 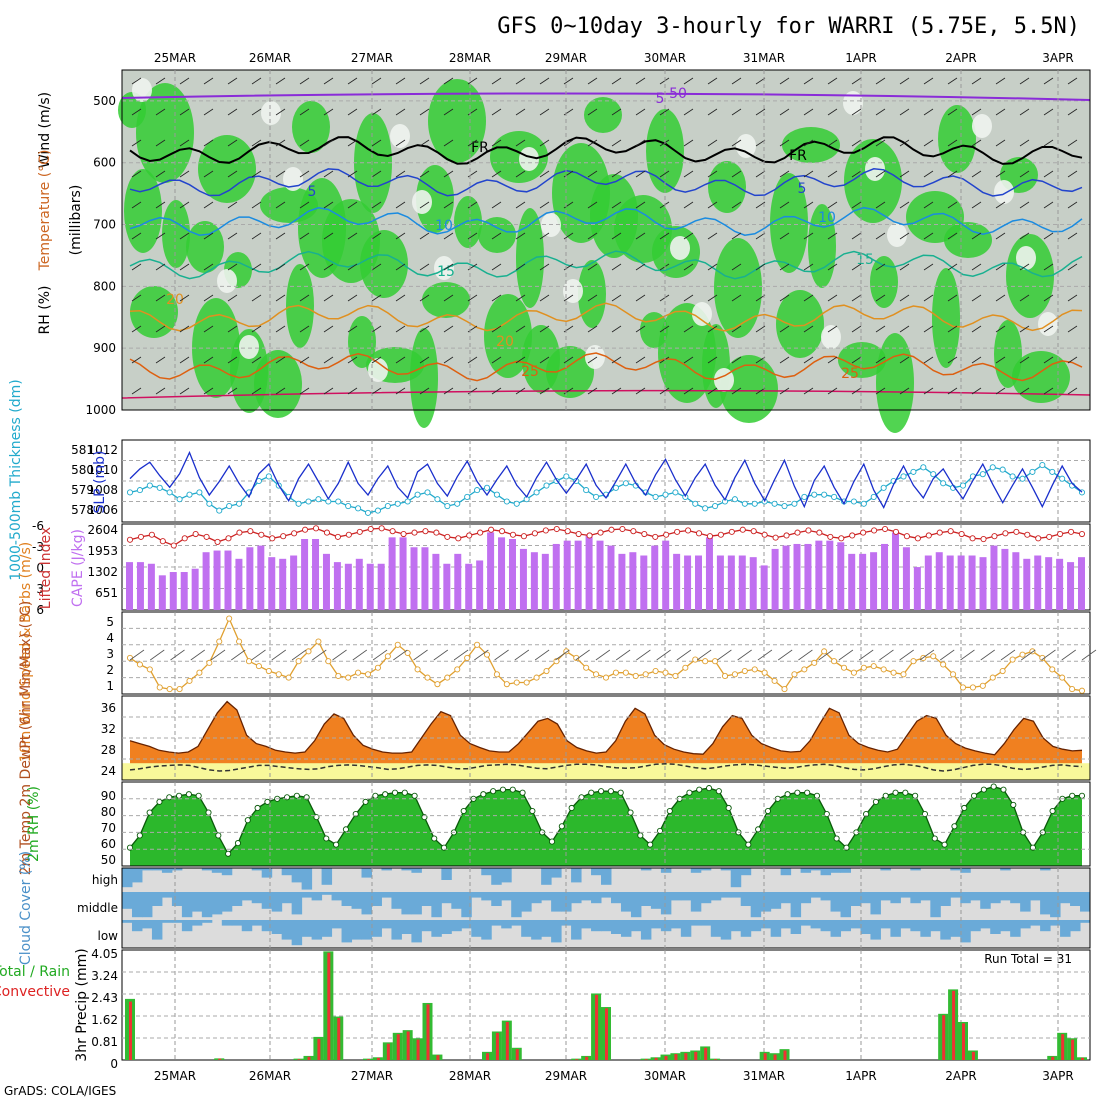 I want to click on isotherm-label: 10, so click(x=827, y=218).